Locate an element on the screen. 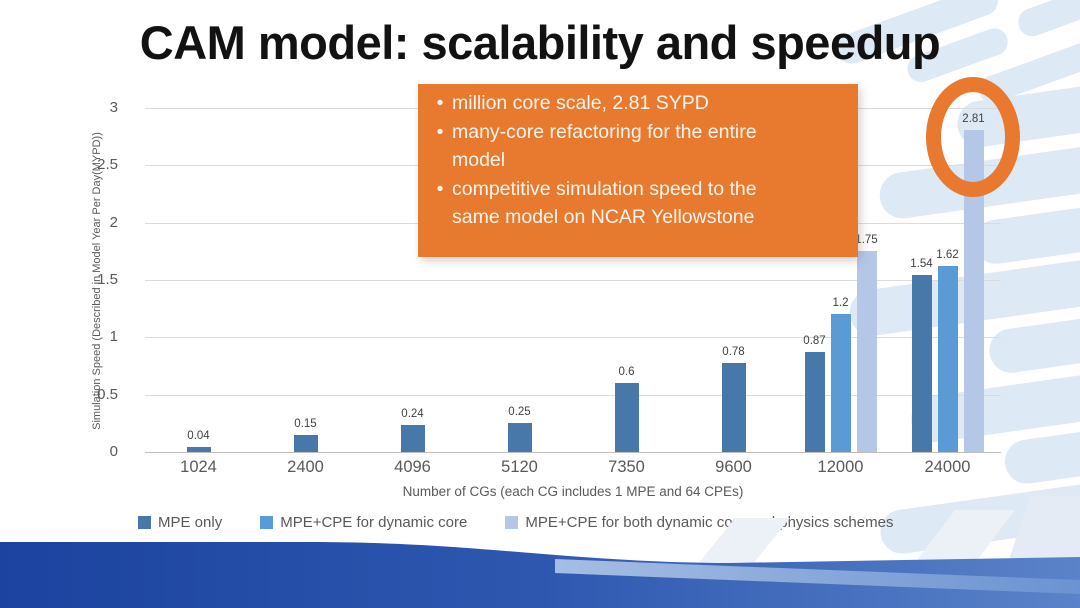 This screenshot has width=1080, height=608. bar-value-label: 1.2 is located at coordinates (840, 303).